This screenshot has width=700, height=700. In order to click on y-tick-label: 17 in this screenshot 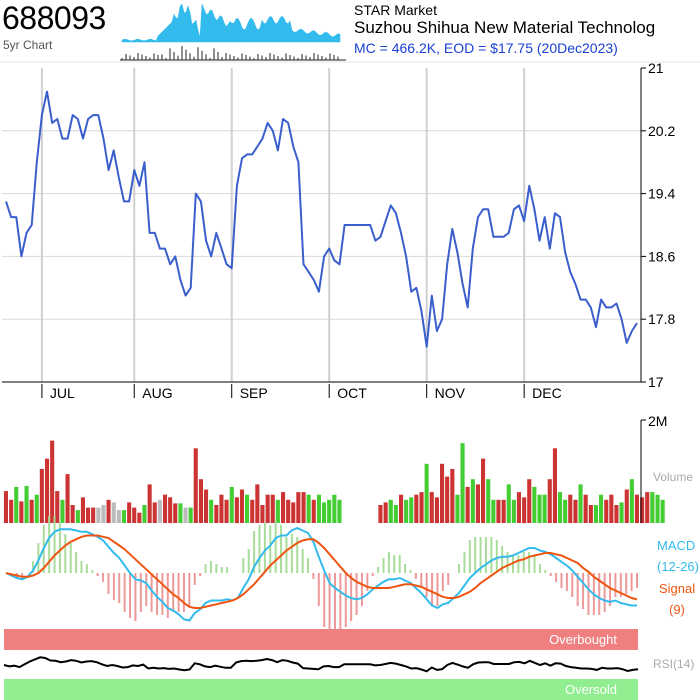, I will do `click(656, 382)`.